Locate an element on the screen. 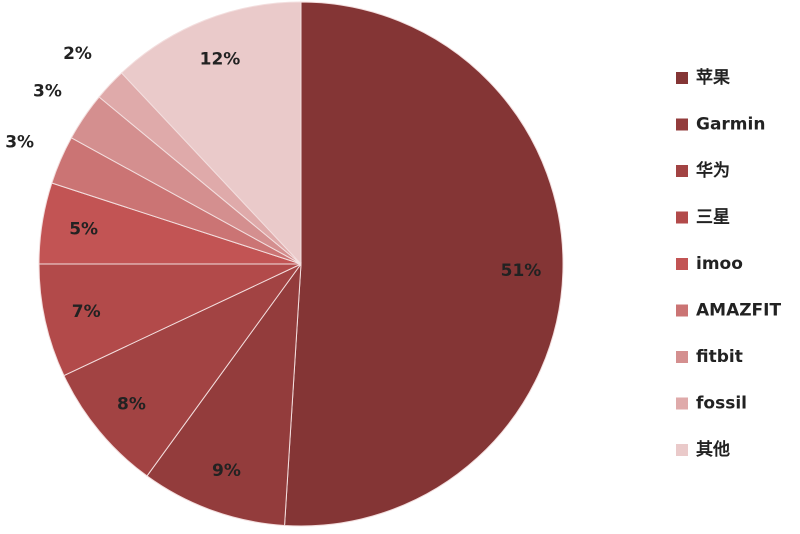 The width and height of the screenshot is (800, 534). data-label: 12% is located at coordinates (220, 59).